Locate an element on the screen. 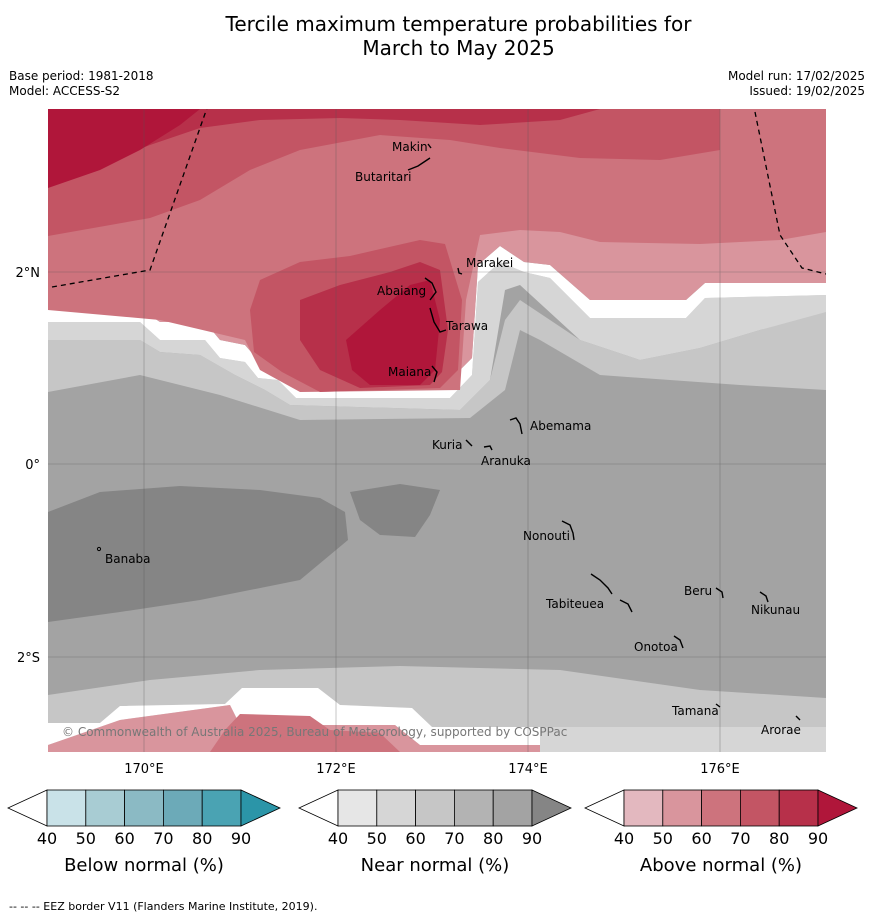 This screenshot has height=919, width=873. banaba-island is located at coordinates (99, 549).